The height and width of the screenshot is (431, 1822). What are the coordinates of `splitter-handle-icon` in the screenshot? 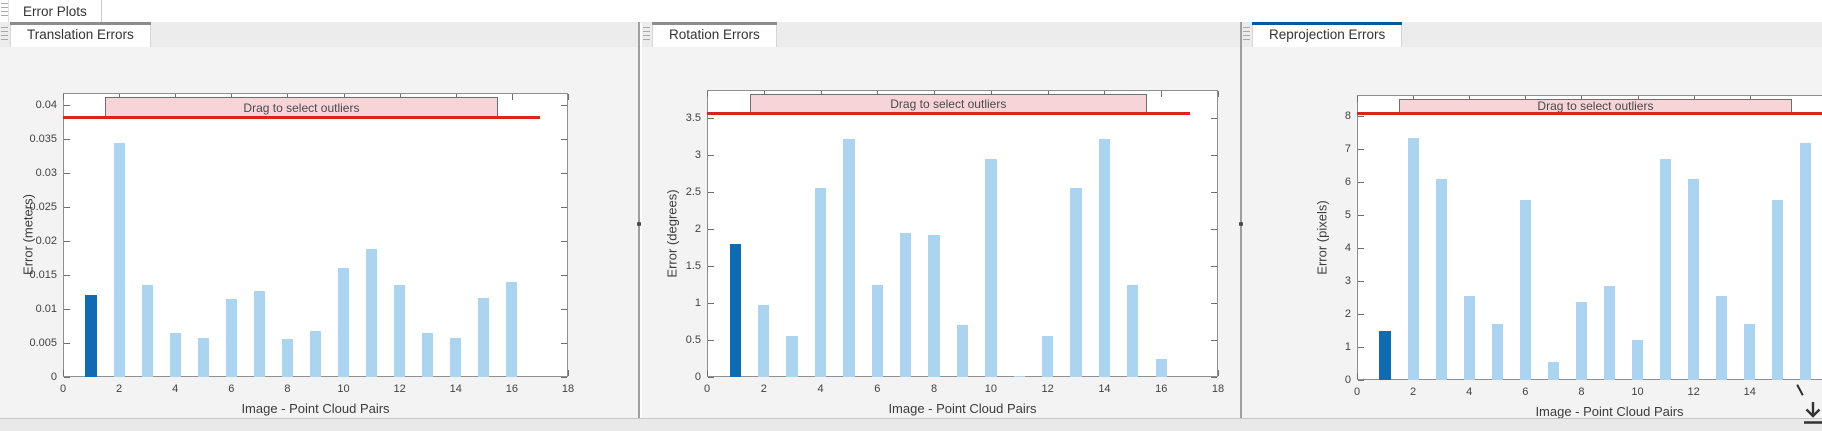 It's located at (1241, 224).